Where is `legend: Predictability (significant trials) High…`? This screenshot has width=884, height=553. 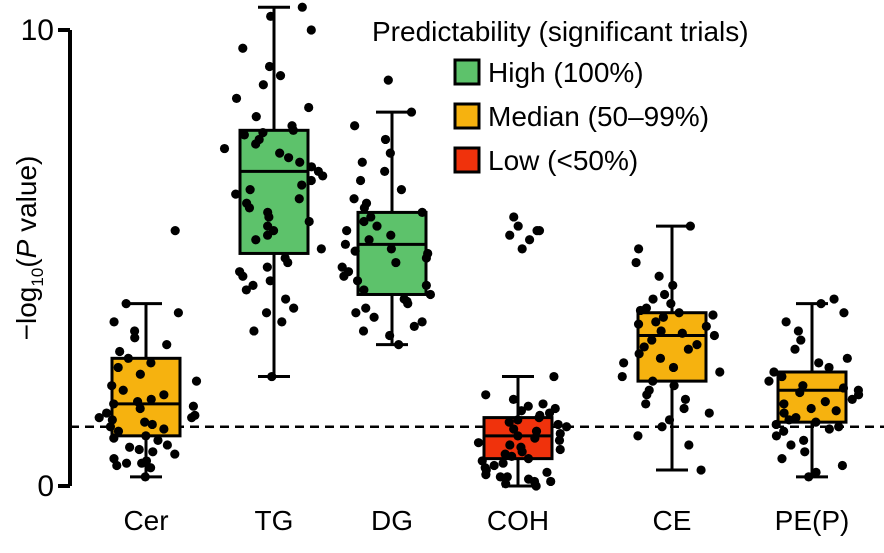 legend: Predictability (significant trials) High… is located at coordinates (560, 96).